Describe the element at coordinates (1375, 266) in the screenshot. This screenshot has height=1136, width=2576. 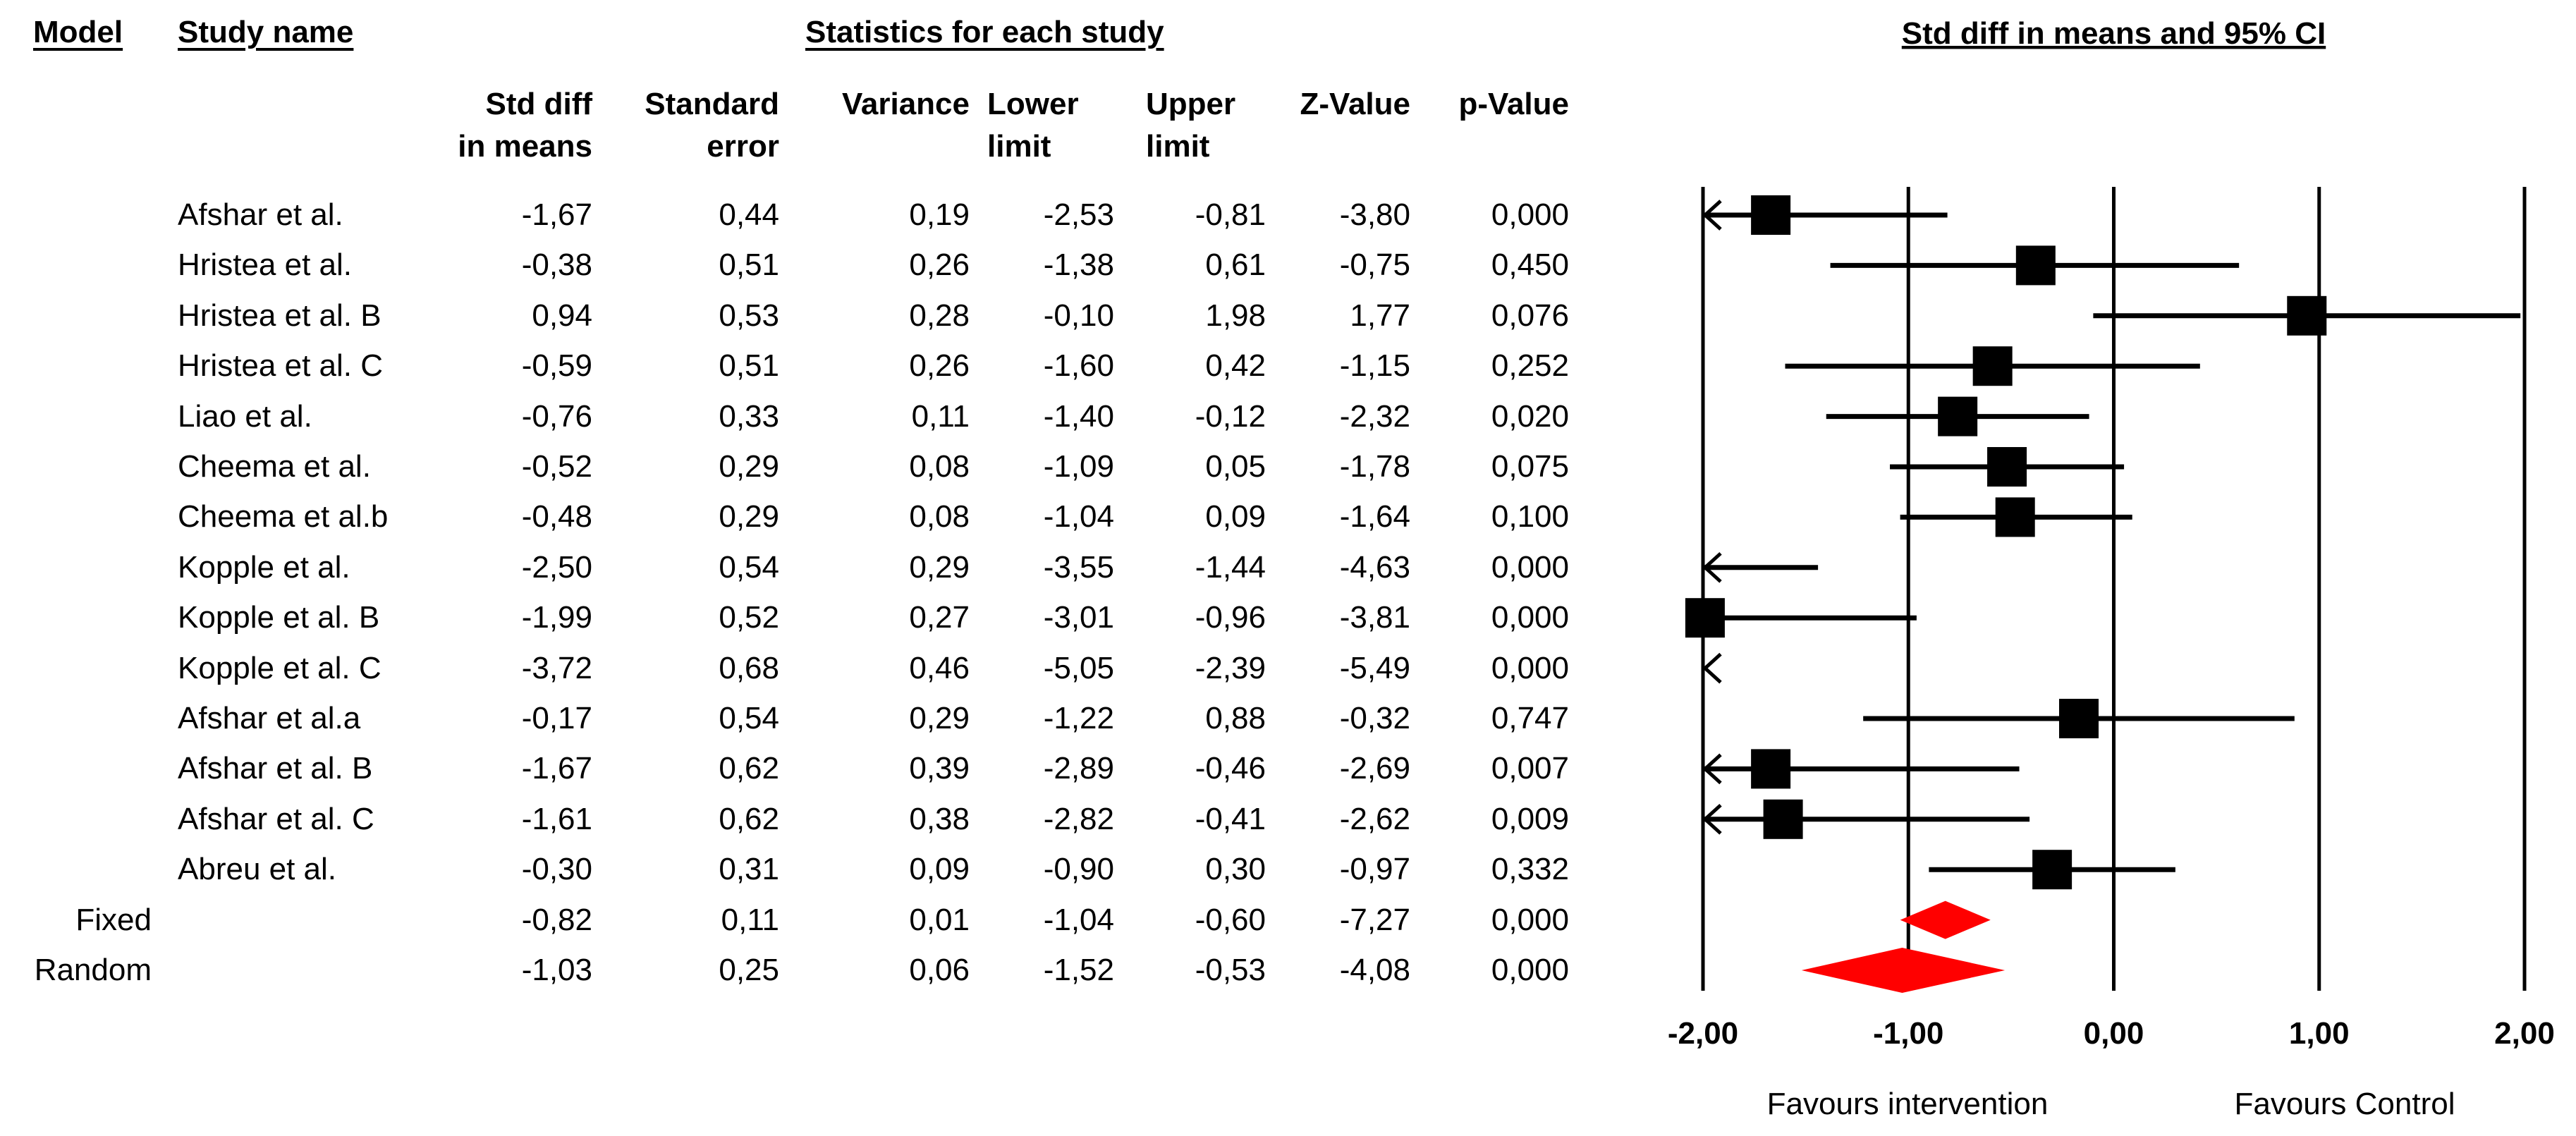
I see `value-cell: -0,75` at that location.